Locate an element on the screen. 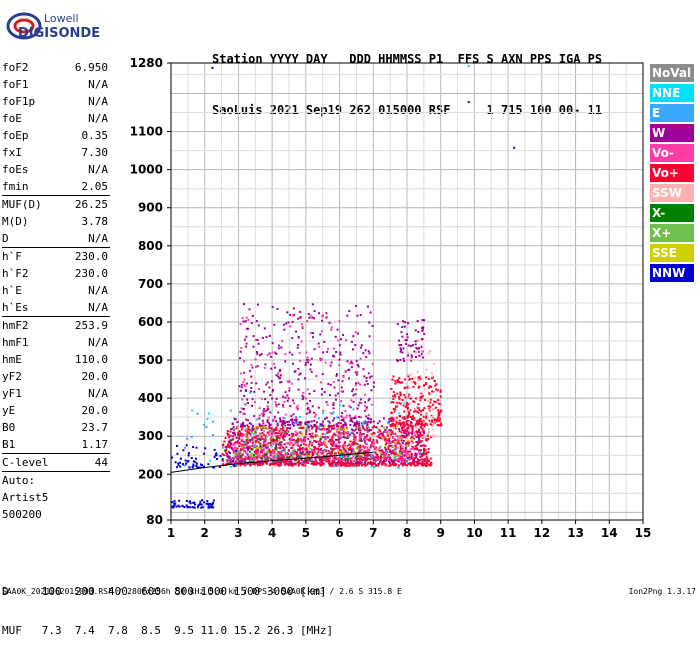 The image size is (700, 650). x-tick-label: 13 is located at coordinates (575, 533).